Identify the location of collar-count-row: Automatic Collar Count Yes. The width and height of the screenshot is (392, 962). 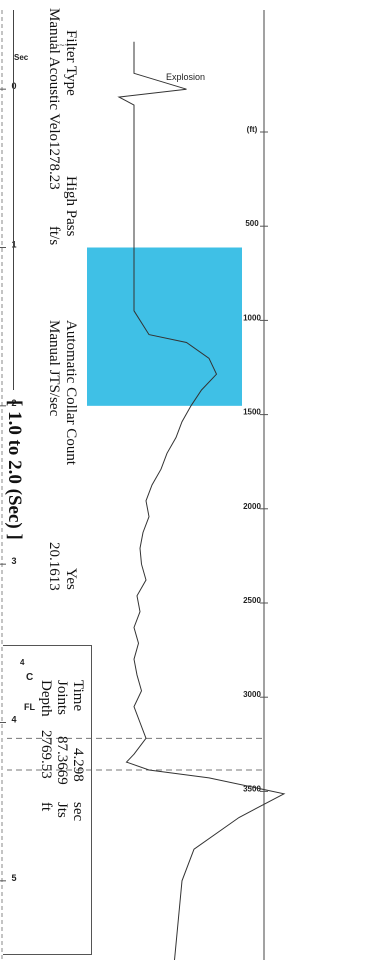
(70, 455).